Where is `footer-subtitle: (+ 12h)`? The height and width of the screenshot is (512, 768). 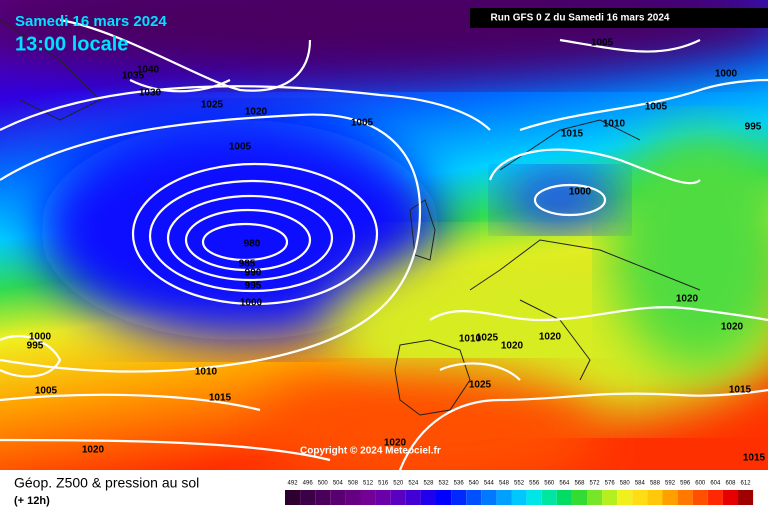
footer-subtitle: (+ 12h) is located at coordinates (32, 501).